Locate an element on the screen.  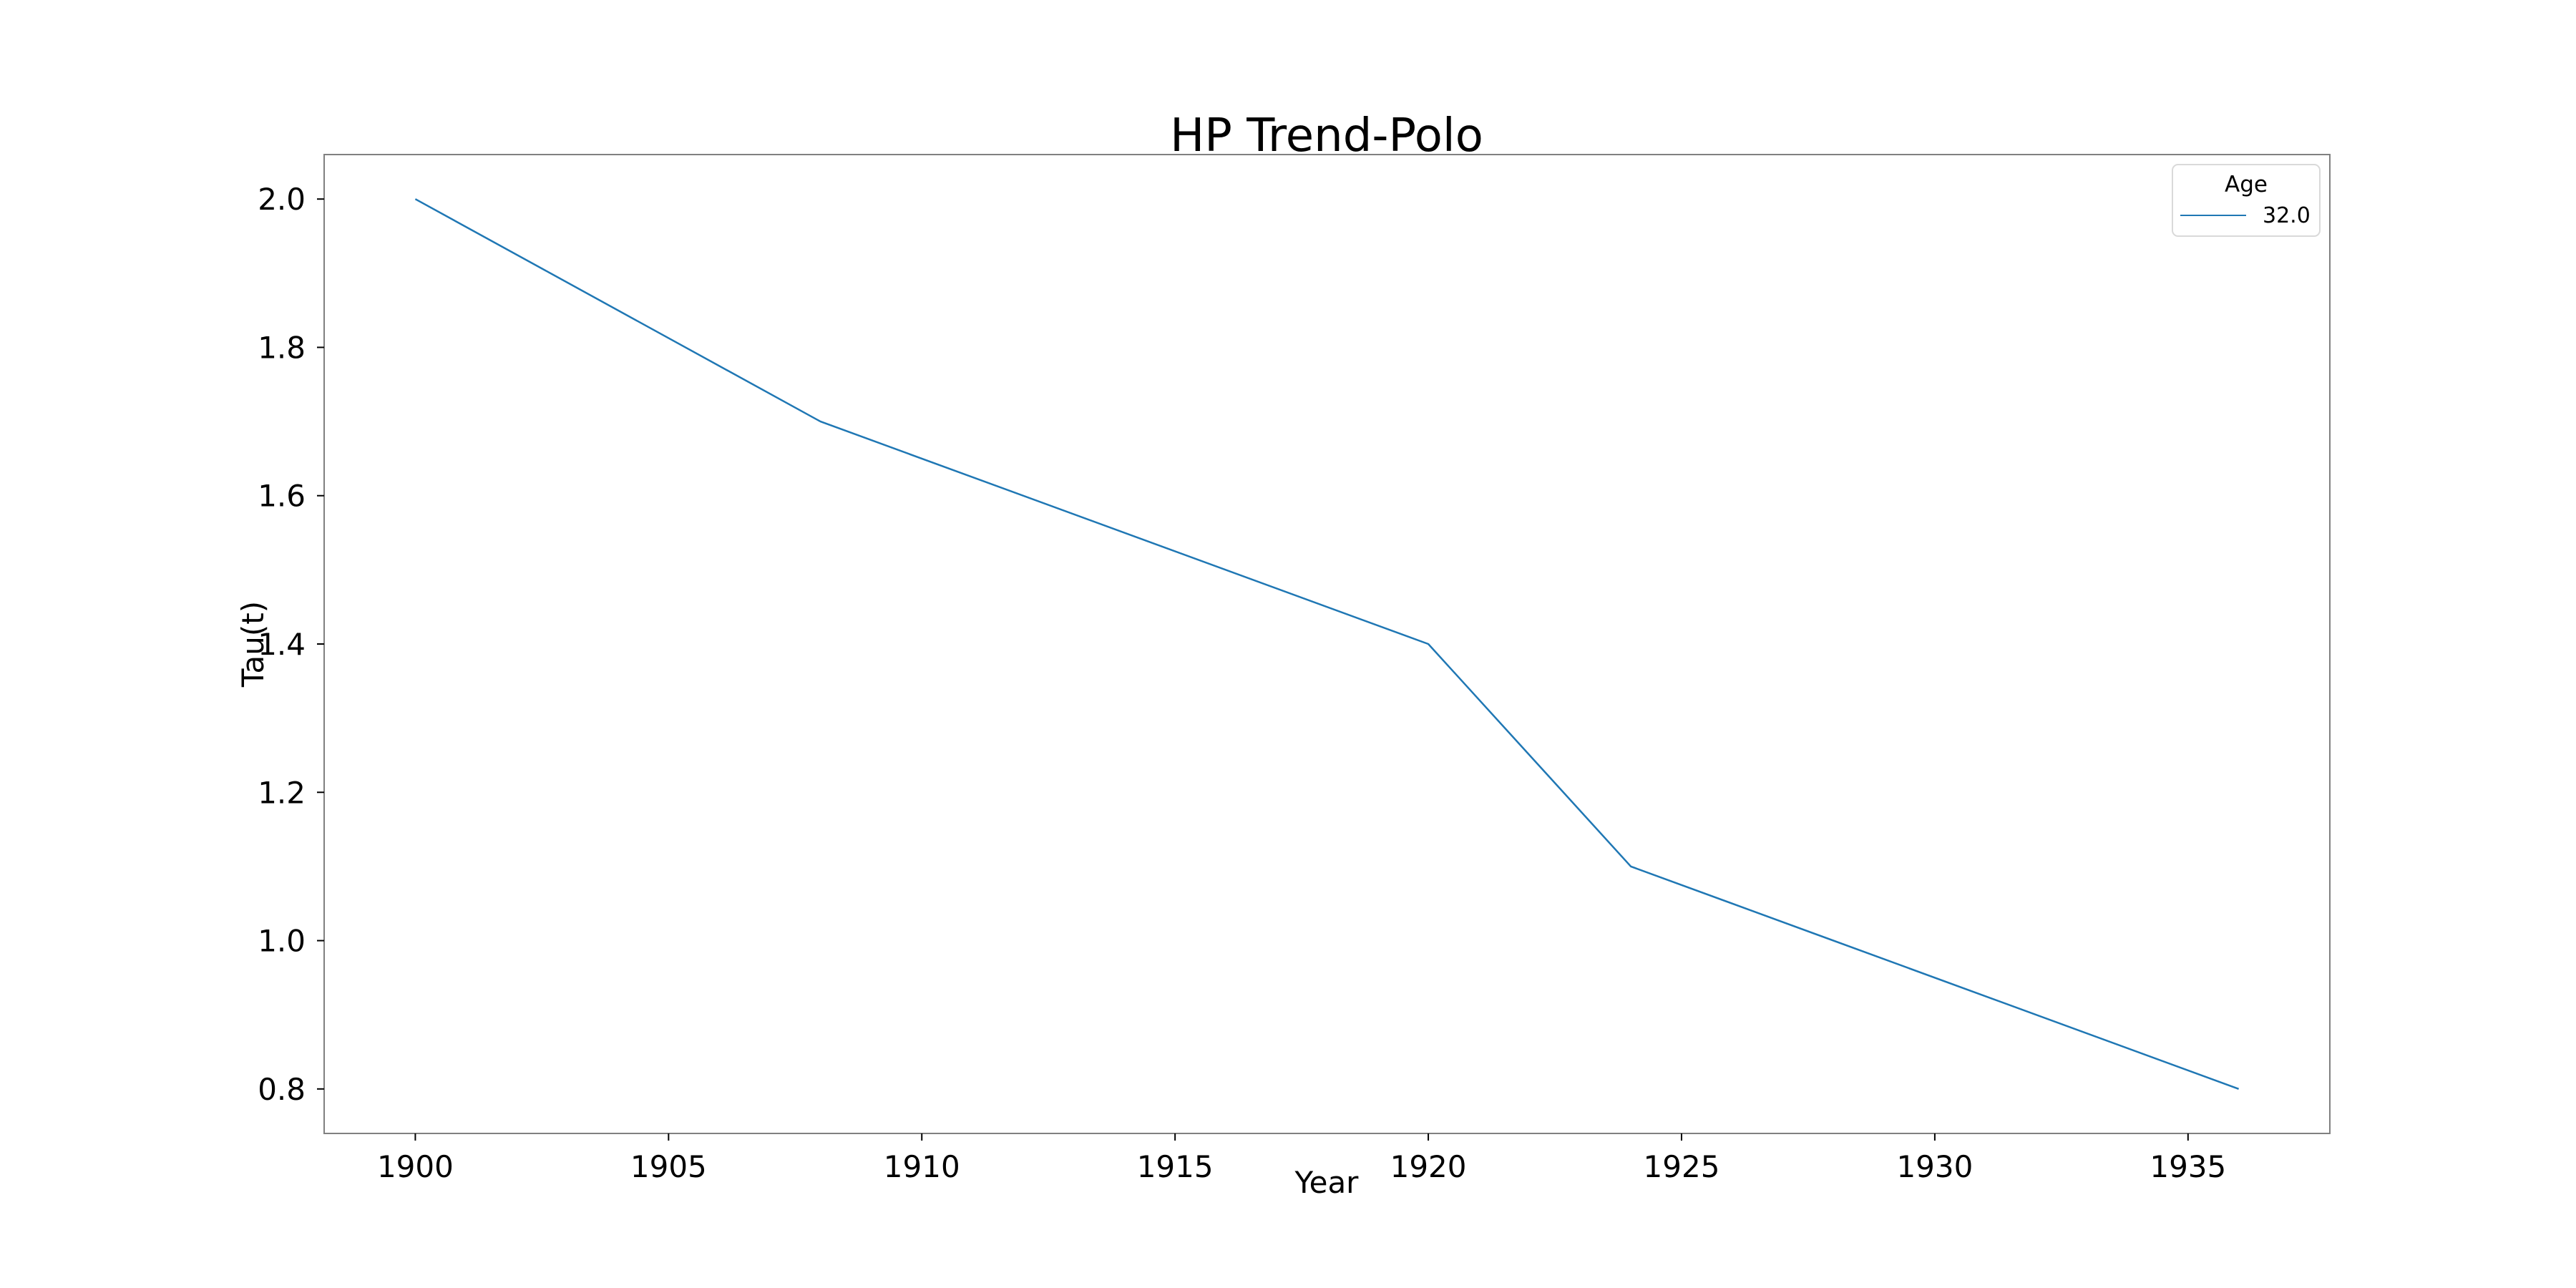
y-axis: 0.8 1.0 1.2 1.4 1.6 1.8 2.0 is located at coordinates (291, 644).